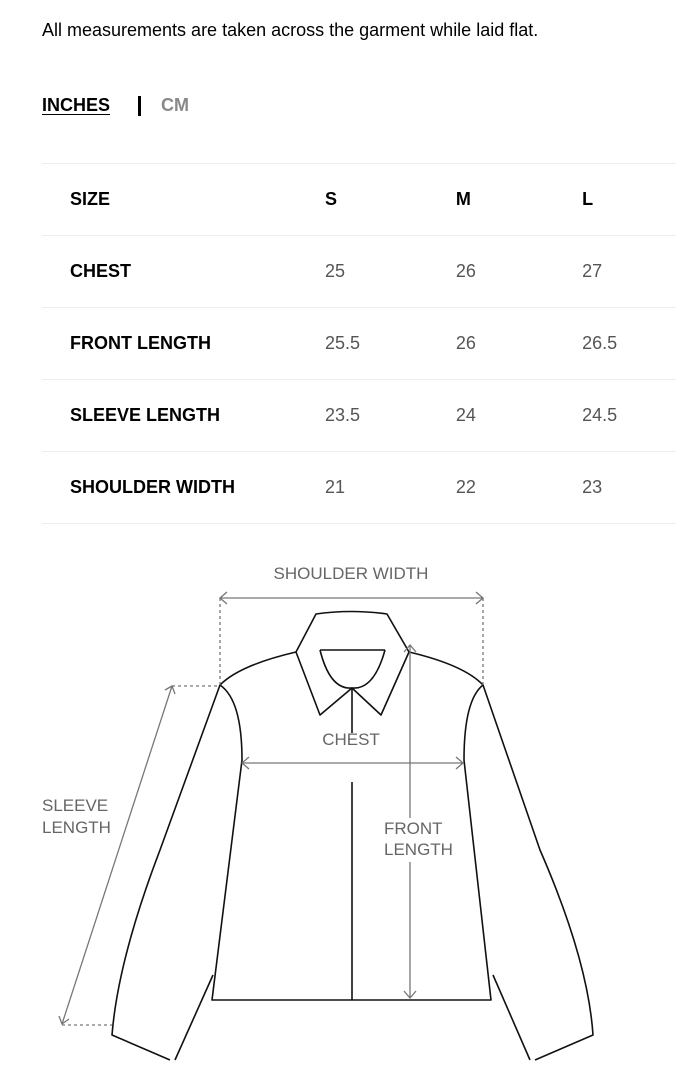 Image resolution: width=676 pixels, height=1076 pixels. What do you see at coordinates (115, 105) in the screenshot?
I see `unit-toggle: INCHES CM` at bounding box center [115, 105].